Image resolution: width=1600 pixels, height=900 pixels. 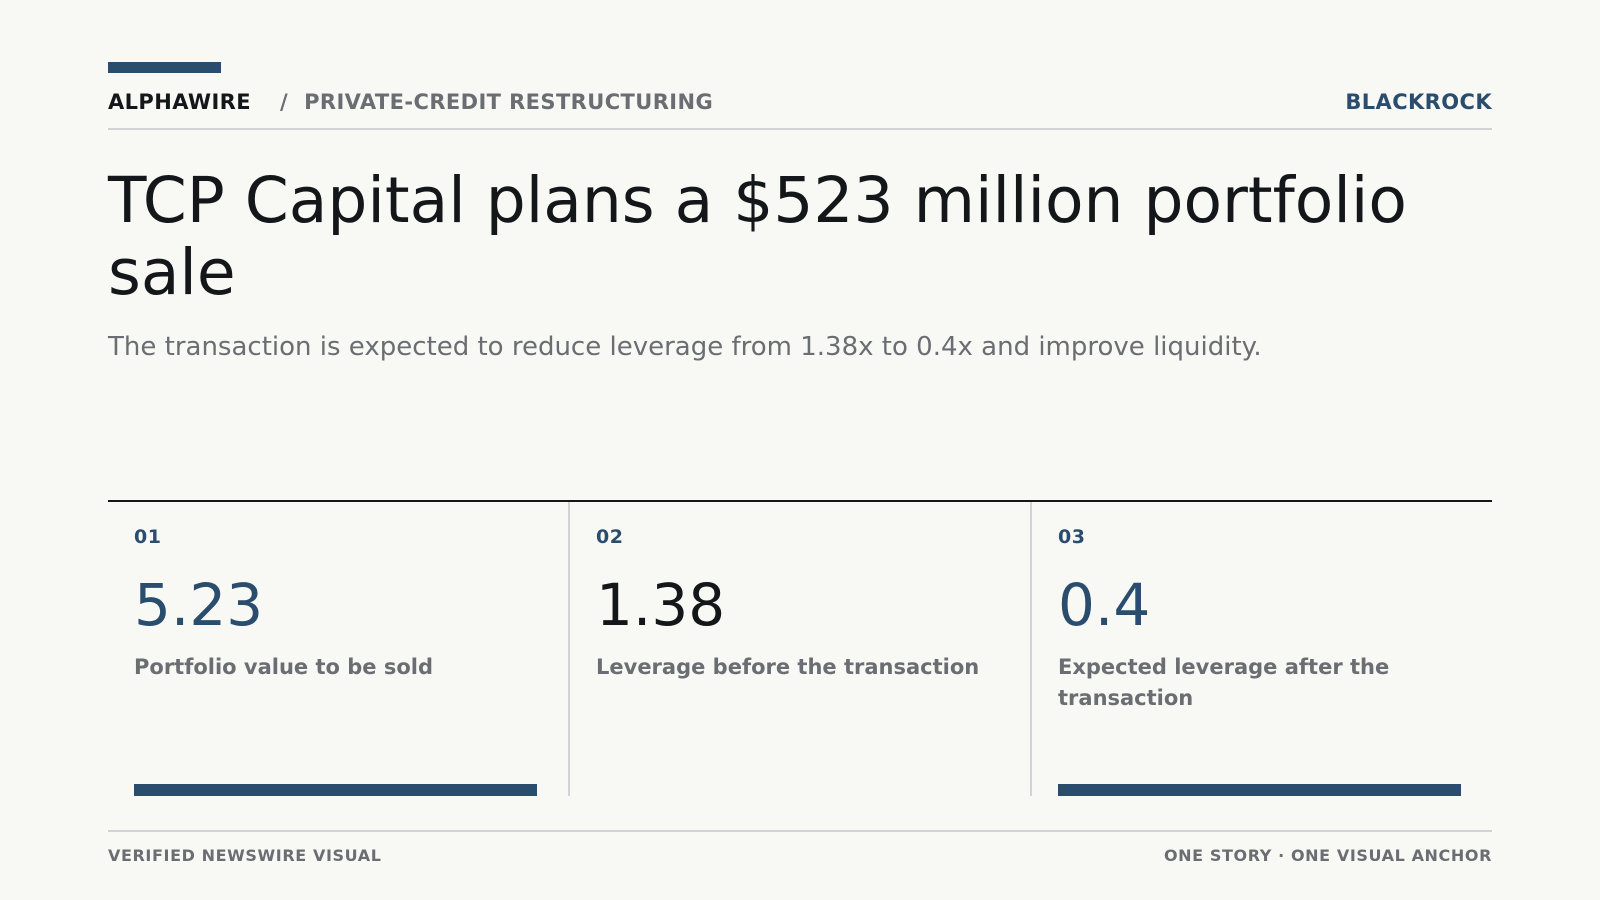 What do you see at coordinates (245, 855) in the screenshot?
I see `footer-left-label: VERIFIED NEWSWIRE VISUAL` at bounding box center [245, 855].